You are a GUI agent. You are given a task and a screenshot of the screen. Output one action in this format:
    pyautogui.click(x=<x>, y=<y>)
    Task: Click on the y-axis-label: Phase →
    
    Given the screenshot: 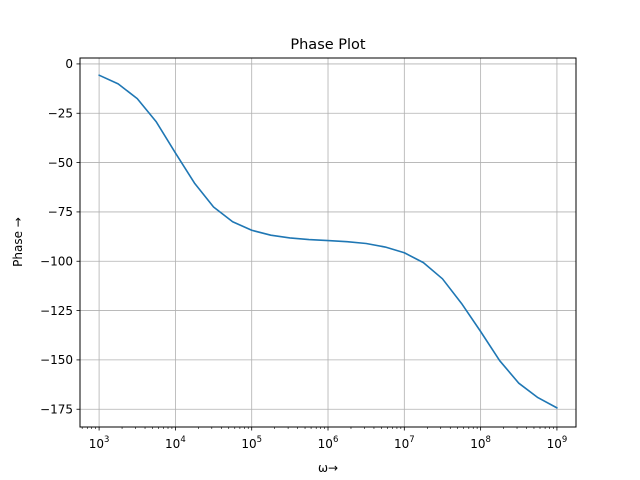 What is the action you would take?
    pyautogui.click(x=18, y=242)
    